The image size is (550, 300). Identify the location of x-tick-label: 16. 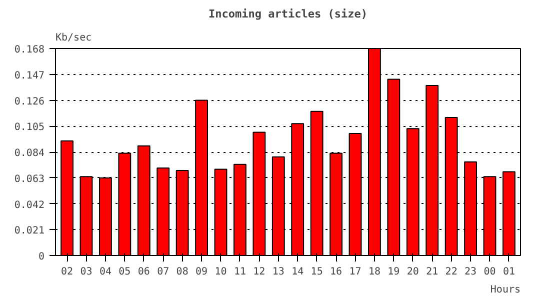
(336, 272).